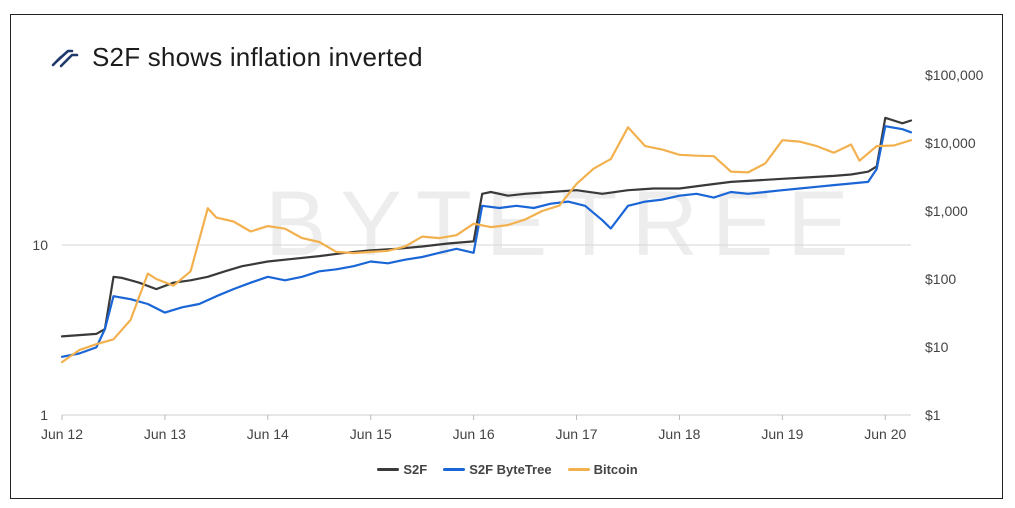 Image resolution: width=1015 pixels, height=508 pixels. I want to click on watermark: BYTETREE, so click(564, 224).